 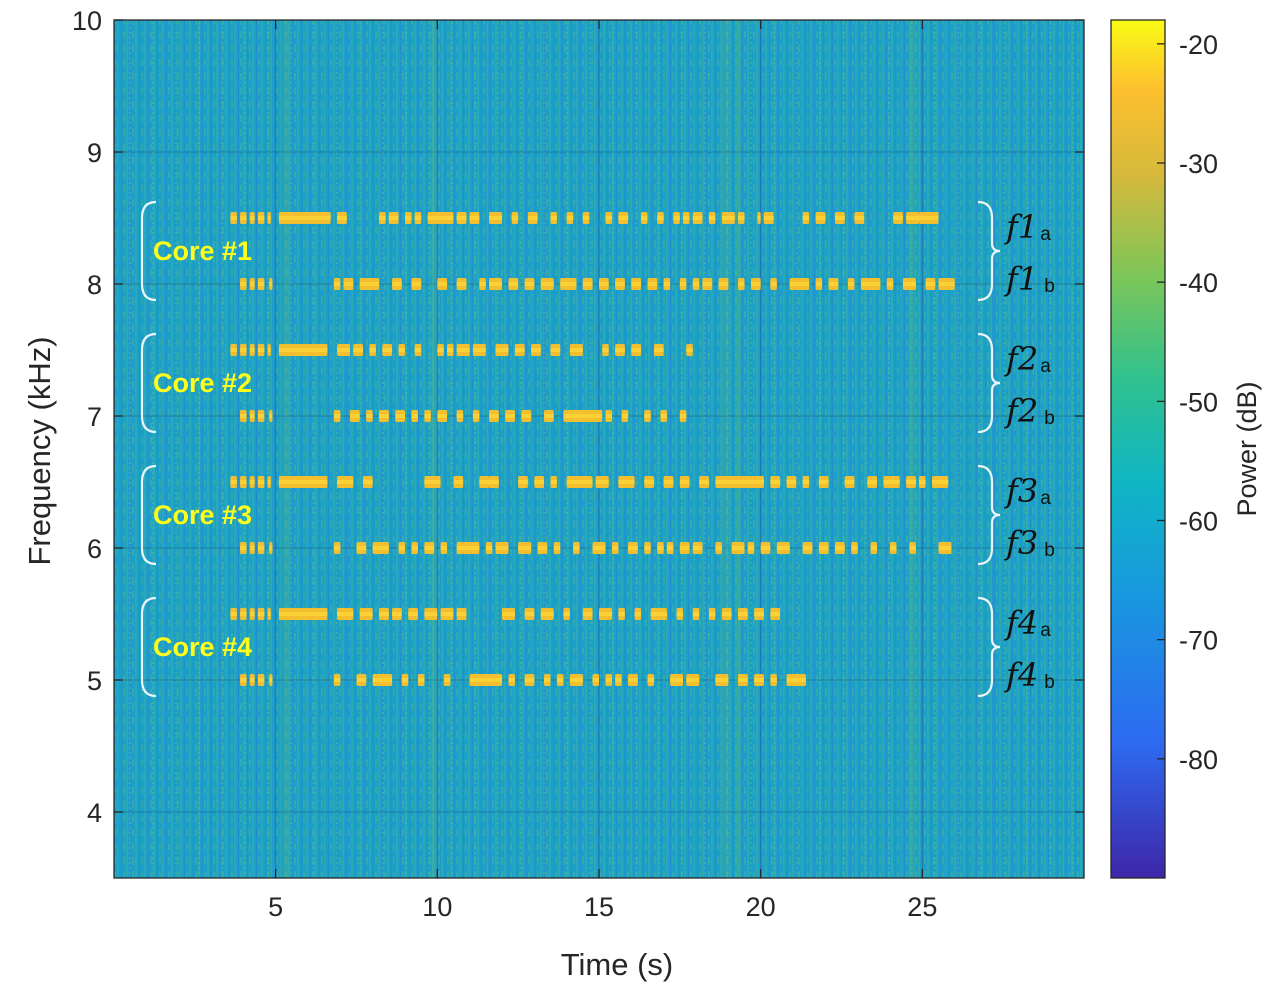 I want to click on y-axis-label: Frequency (kHz), so click(x=39, y=450).